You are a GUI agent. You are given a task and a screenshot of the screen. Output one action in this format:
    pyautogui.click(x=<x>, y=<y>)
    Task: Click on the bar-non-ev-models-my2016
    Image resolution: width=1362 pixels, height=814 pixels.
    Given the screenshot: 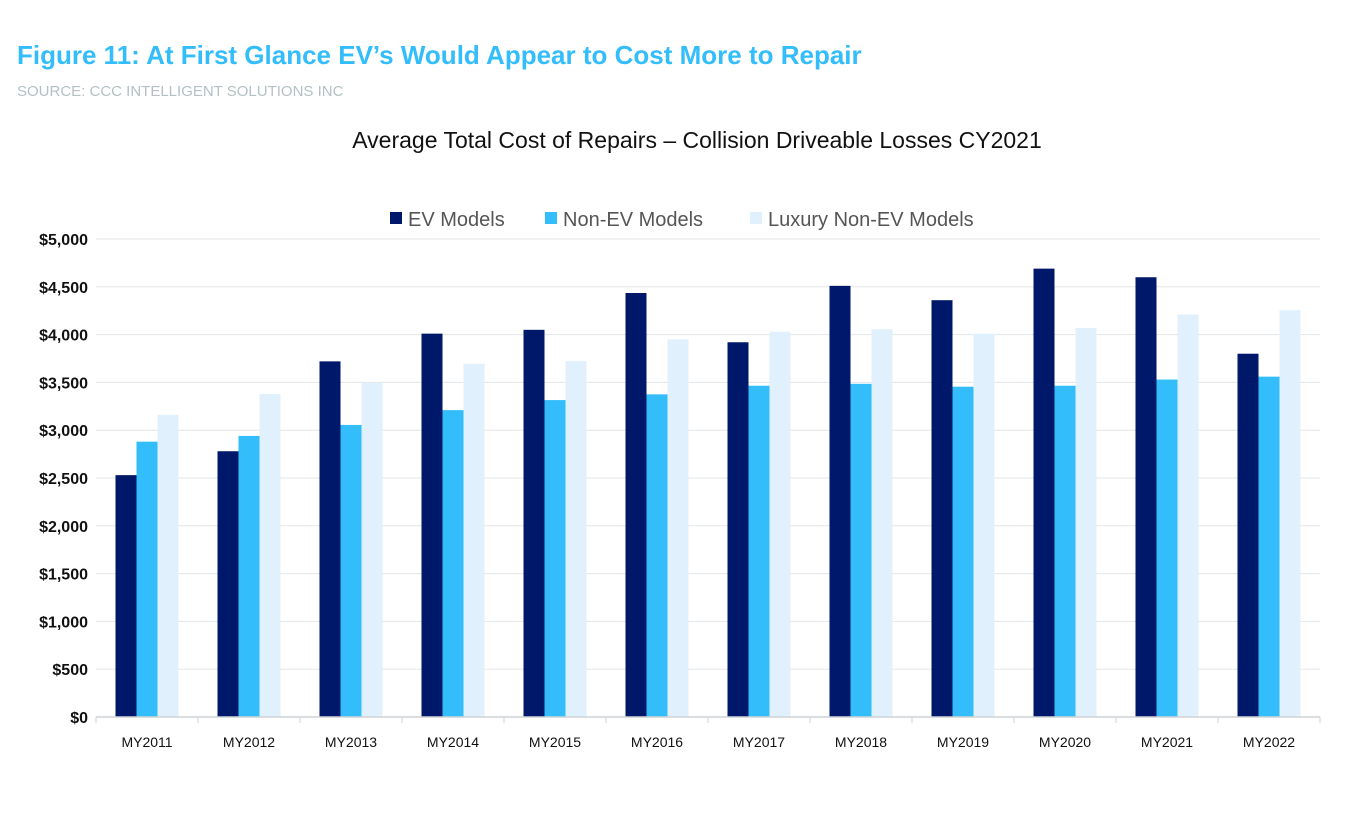 What is the action you would take?
    pyautogui.click(x=657, y=555)
    